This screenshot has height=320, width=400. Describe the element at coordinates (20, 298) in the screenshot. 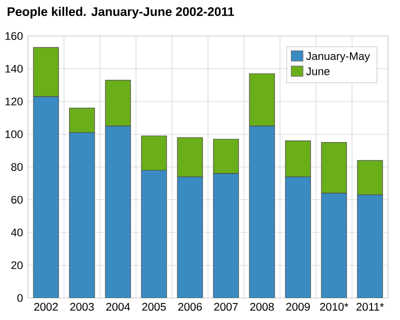

I see `y-tick-label: 0` at that location.